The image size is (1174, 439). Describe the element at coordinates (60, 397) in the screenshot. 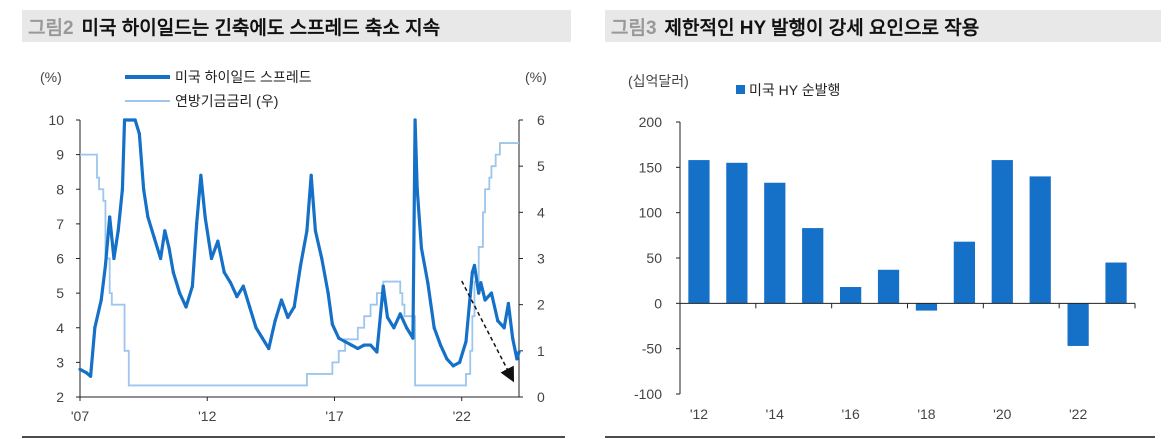

I see `left-y-tick-label: 2` at that location.